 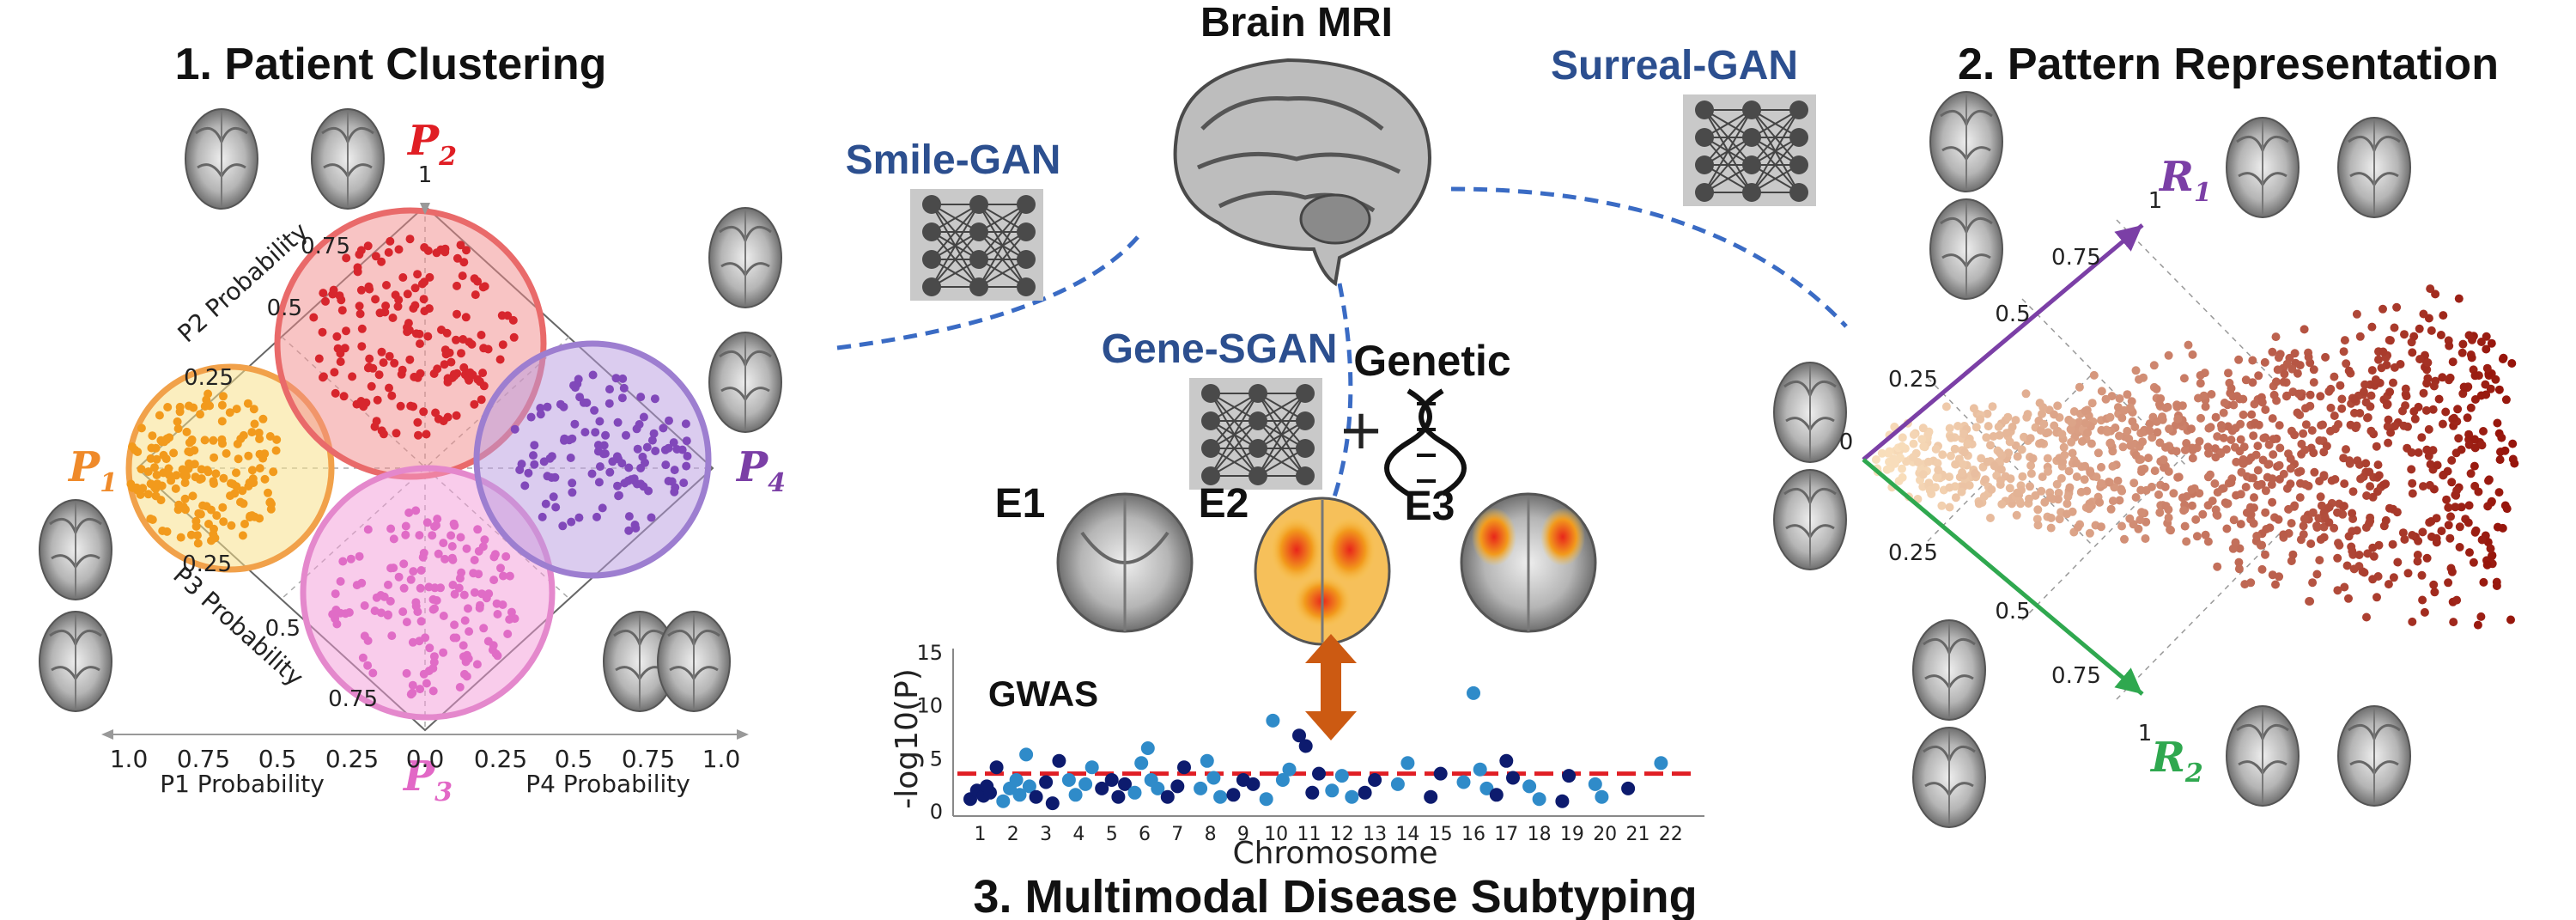 I want to click on pattern-r1-sub: 1, so click(x=2203, y=193).